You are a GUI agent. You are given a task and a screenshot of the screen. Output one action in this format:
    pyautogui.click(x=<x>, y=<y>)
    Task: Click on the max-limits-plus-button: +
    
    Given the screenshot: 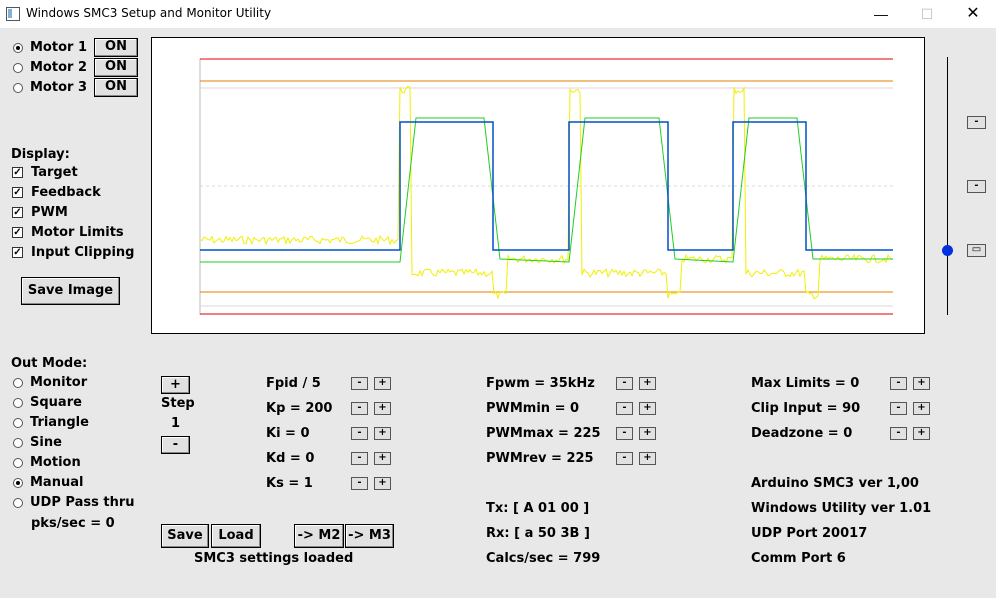 What is the action you would take?
    pyautogui.click(x=921, y=383)
    